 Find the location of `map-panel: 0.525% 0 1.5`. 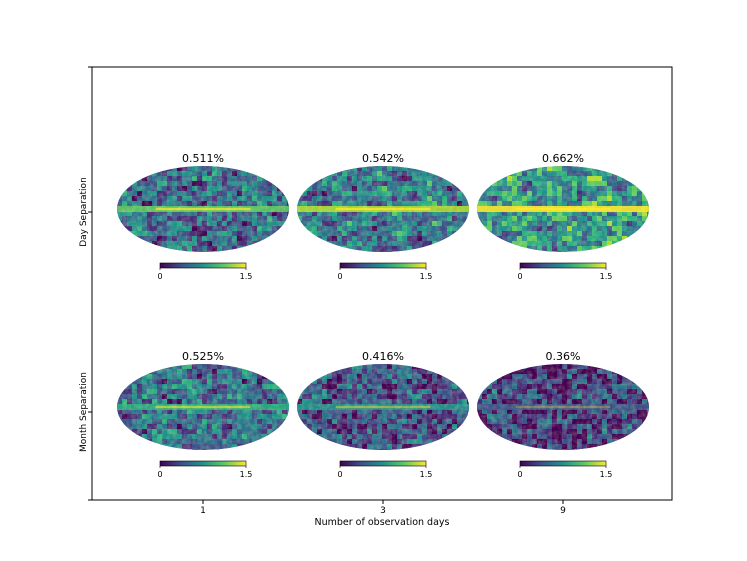

map-panel: 0.525% 0 1.5 is located at coordinates (203, 414).